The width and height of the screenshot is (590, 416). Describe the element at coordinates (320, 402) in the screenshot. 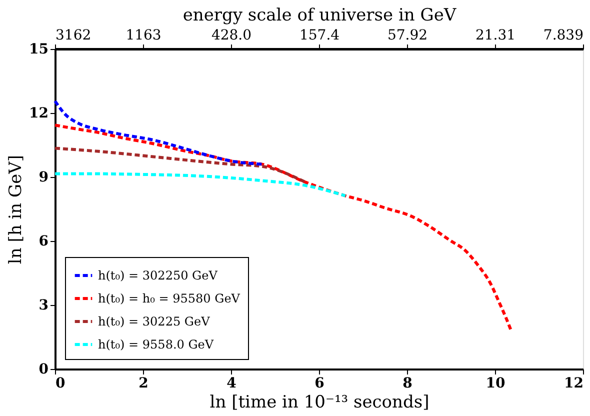

I see `x-axis-title: ln [time in 10⁻¹³ seconds]` at that location.